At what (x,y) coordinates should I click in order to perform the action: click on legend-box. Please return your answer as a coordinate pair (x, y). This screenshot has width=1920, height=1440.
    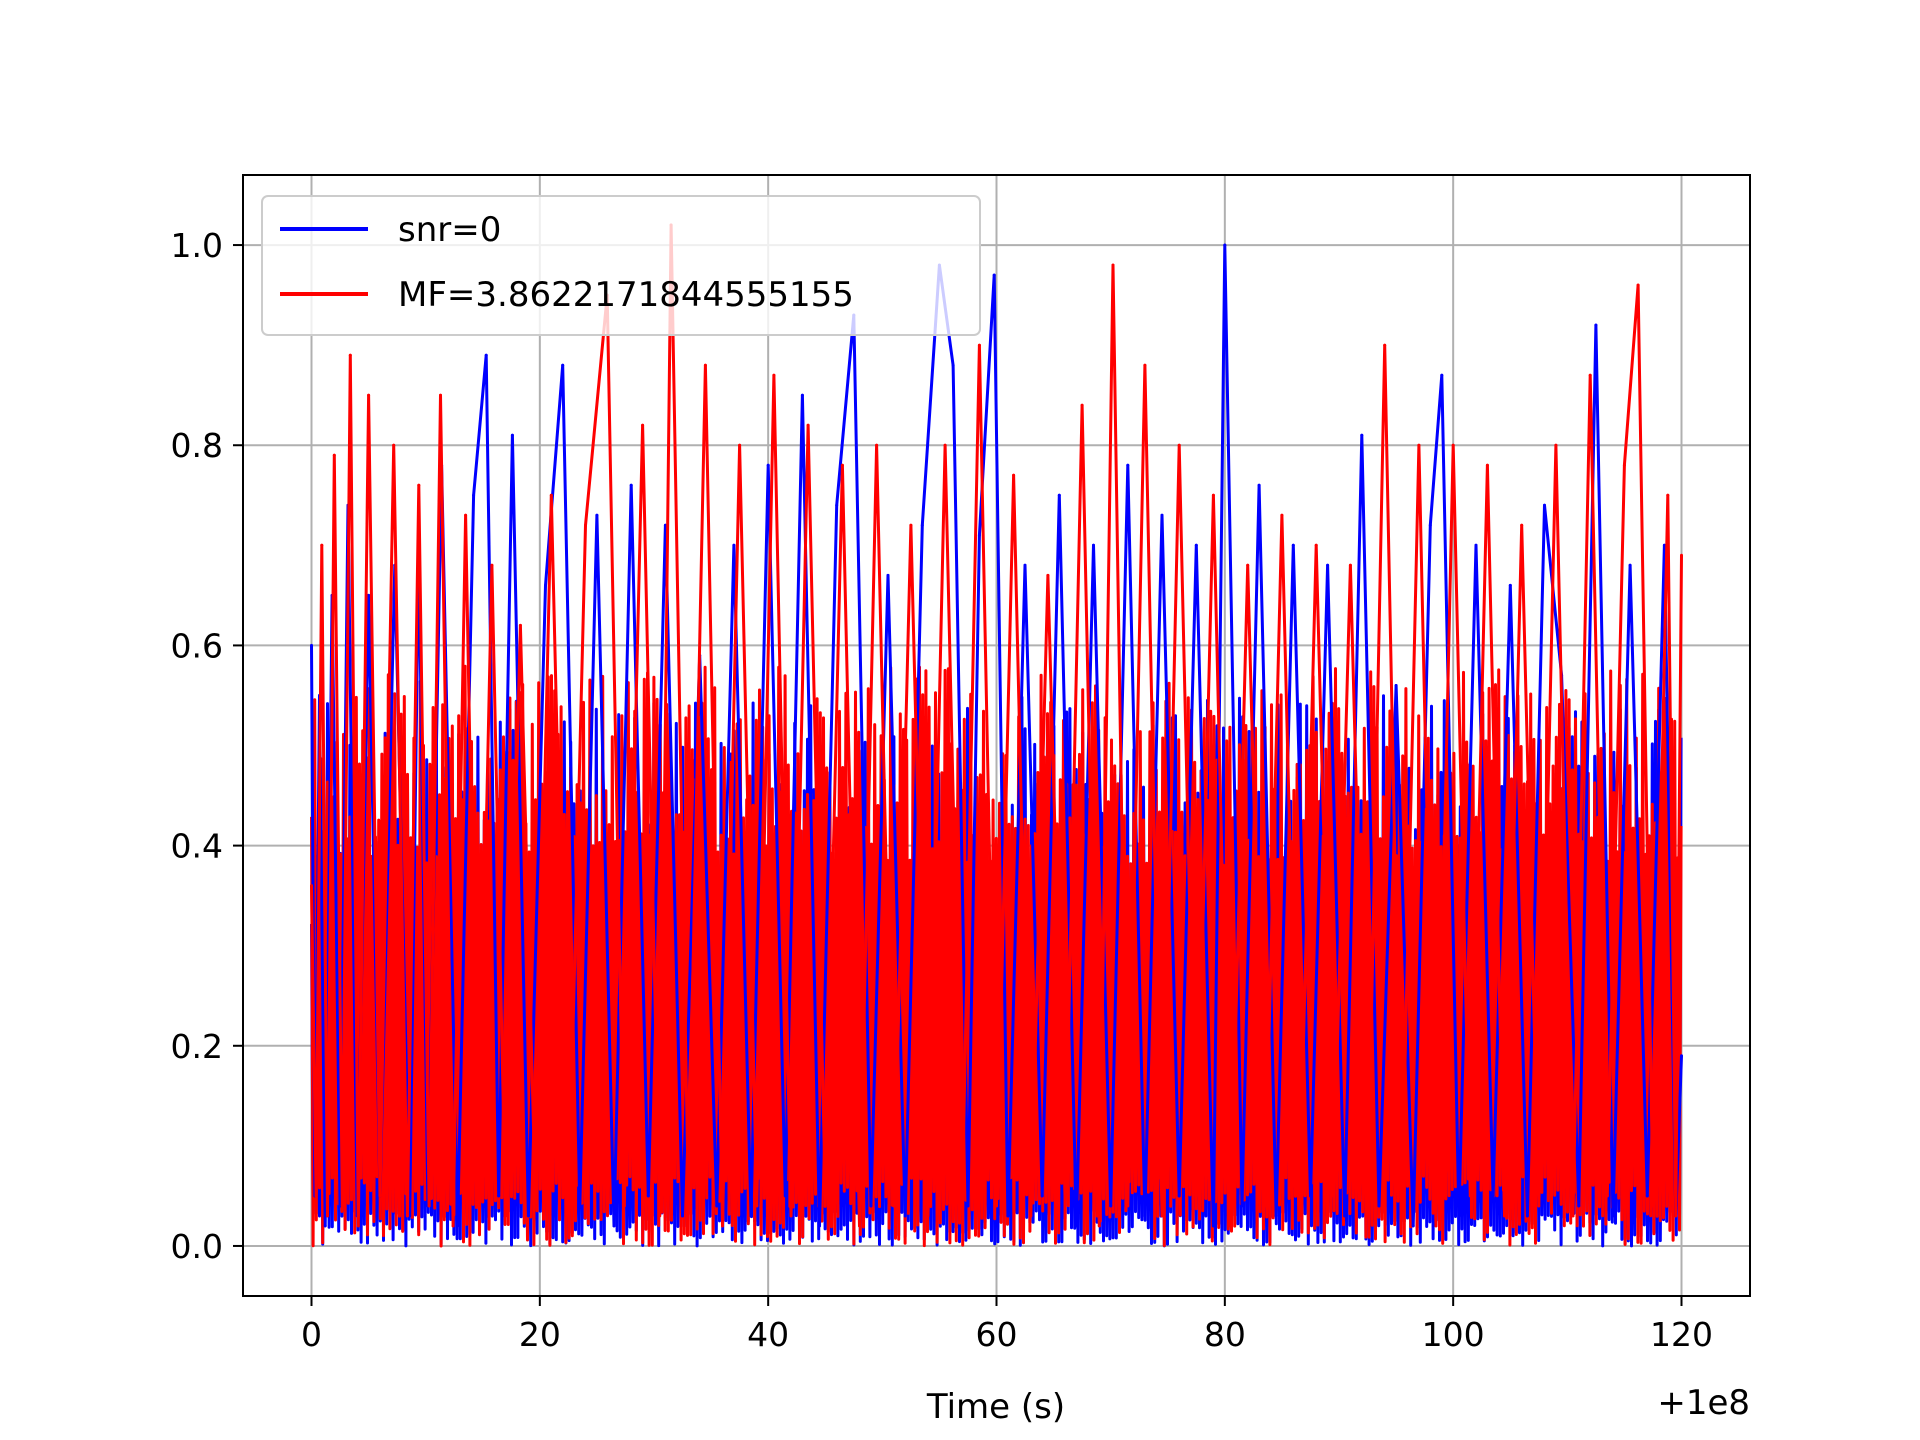
    Looking at the image, I should click on (621, 265).